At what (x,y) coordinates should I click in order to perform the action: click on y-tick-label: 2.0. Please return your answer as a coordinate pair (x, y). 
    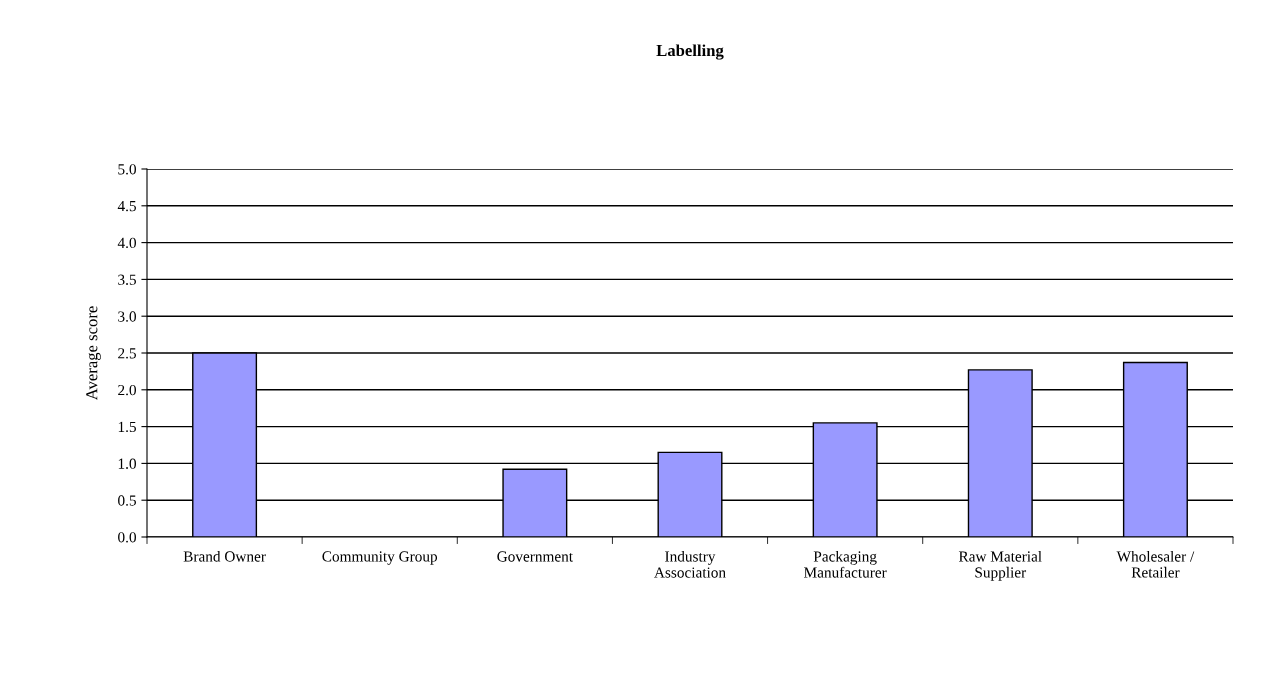
    Looking at the image, I should click on (127, 390).